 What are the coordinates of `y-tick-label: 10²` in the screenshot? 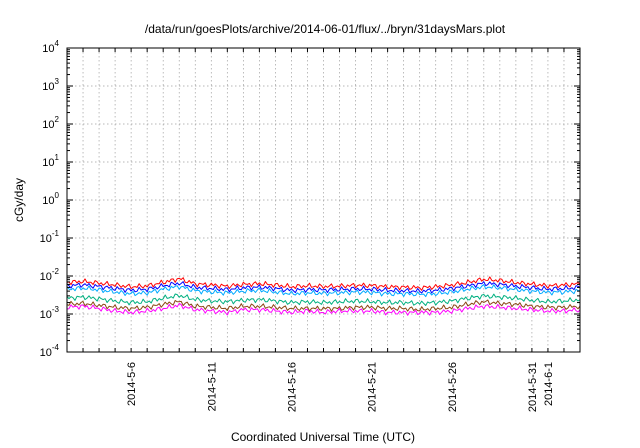 It's located at (50, 123).